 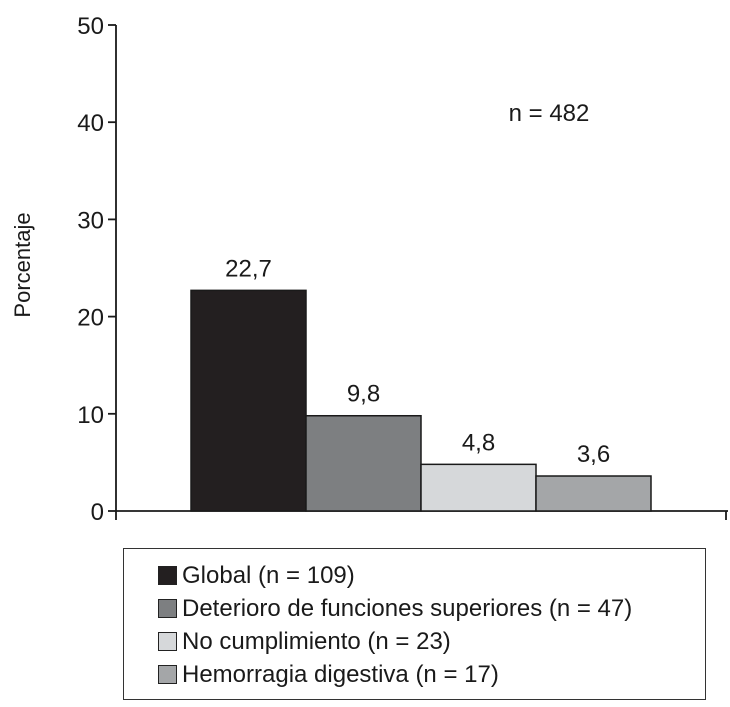 I want to click on y-tick-label: 0, so click(x=97, y=512).